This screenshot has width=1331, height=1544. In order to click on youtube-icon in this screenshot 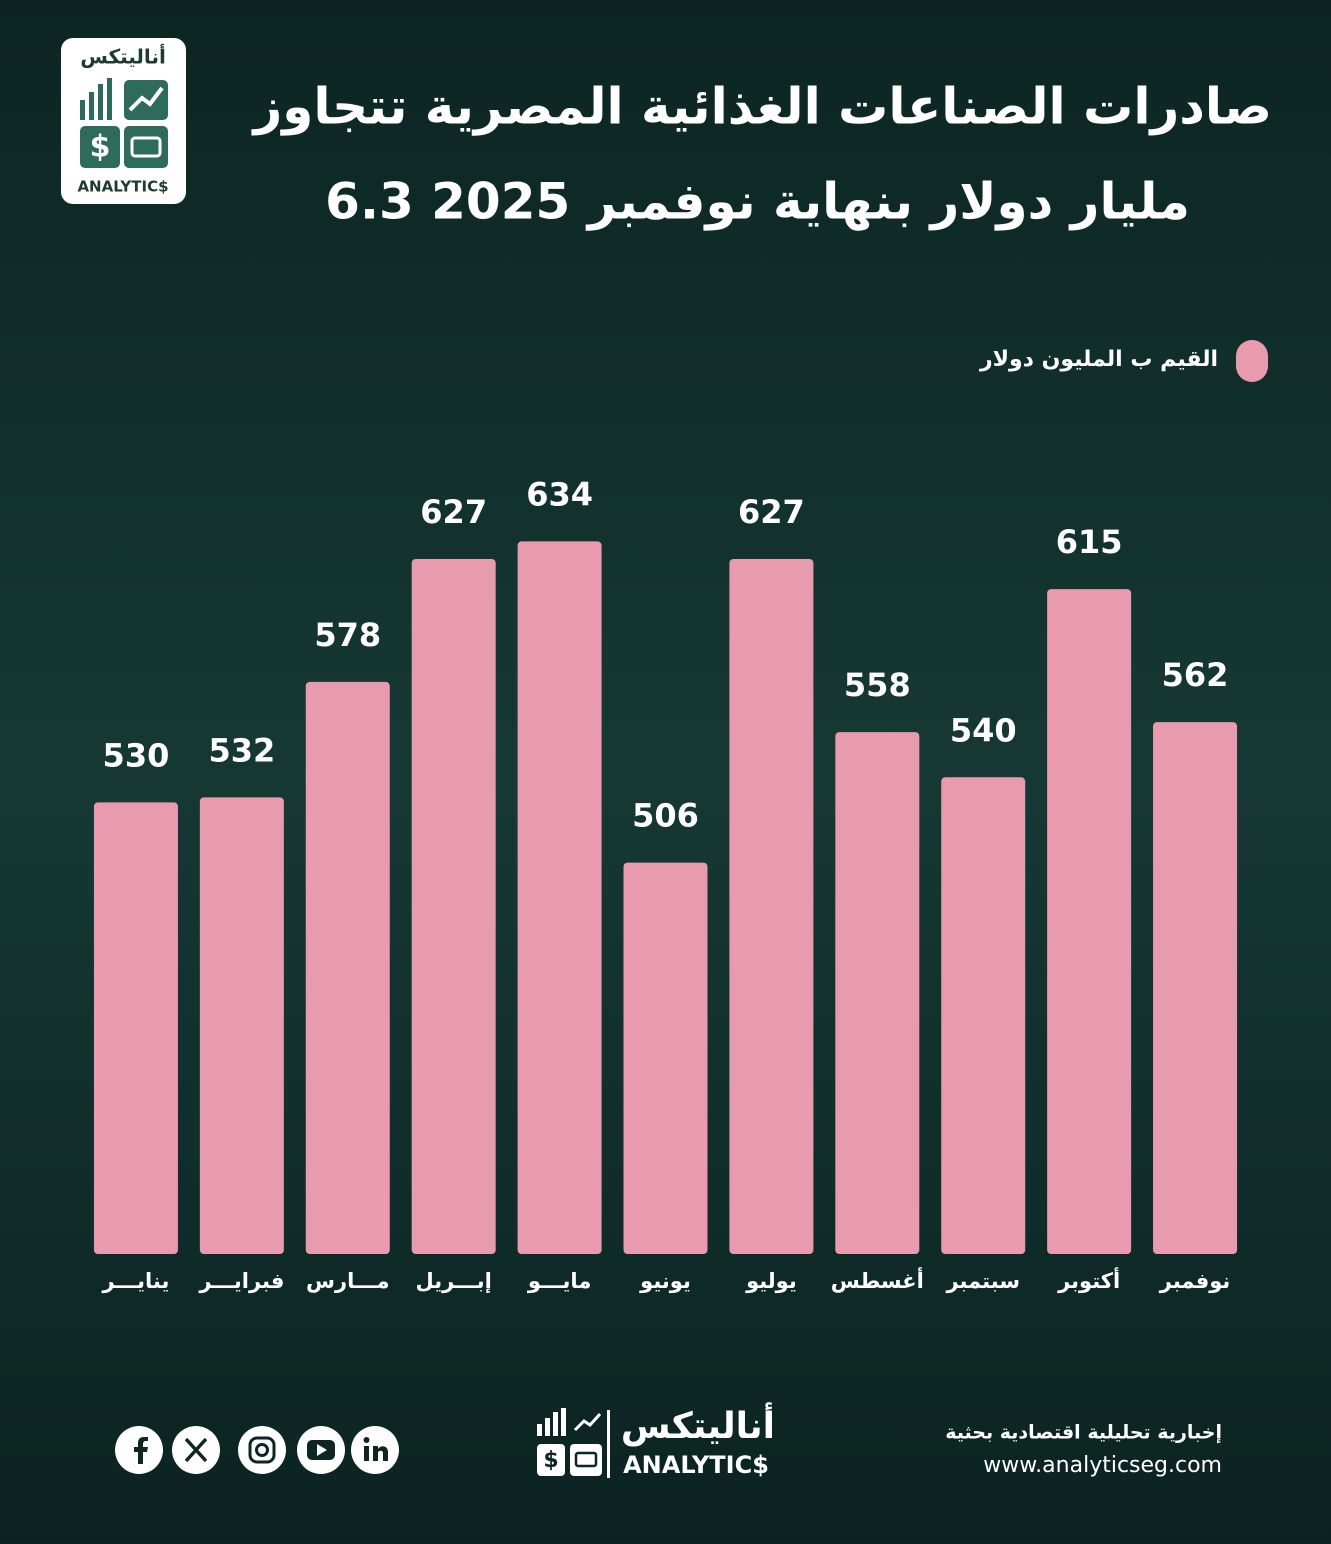, I will do `click(321, 1450)`.